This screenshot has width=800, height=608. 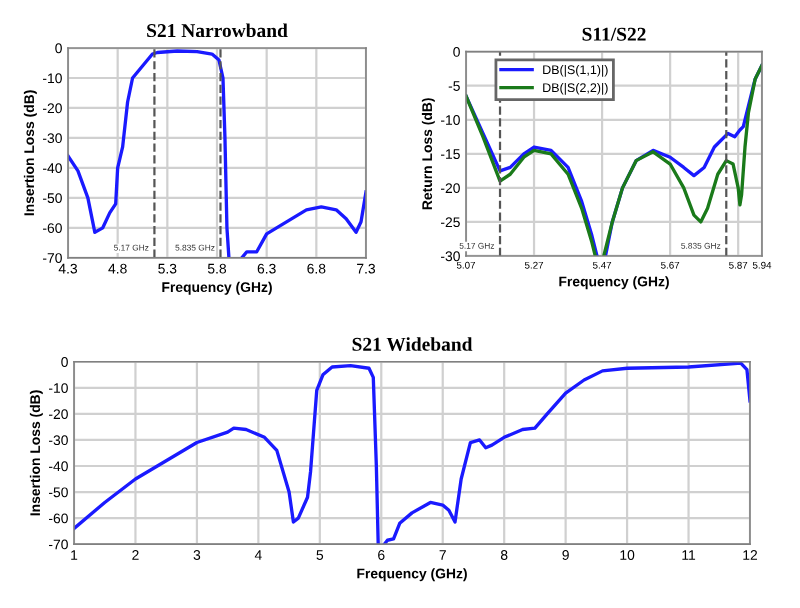 What do you see at coordinates (412, 344) in the screenshot?
I see `chart-title: S21 Wideband` at bounding box center [412, 344].